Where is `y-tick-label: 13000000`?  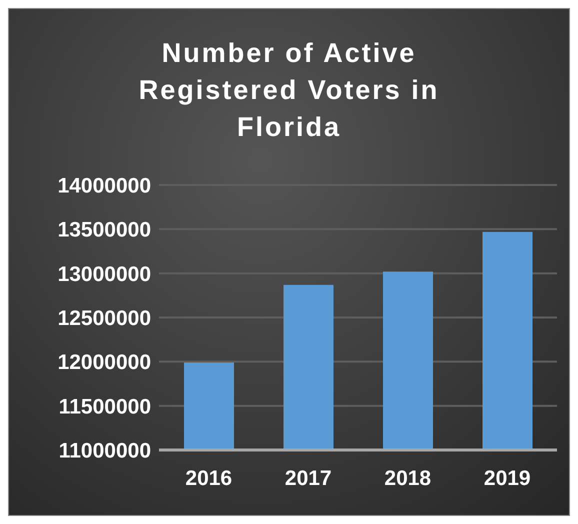 y-tick-label: 13000000 is located at coordinates (104, 274).